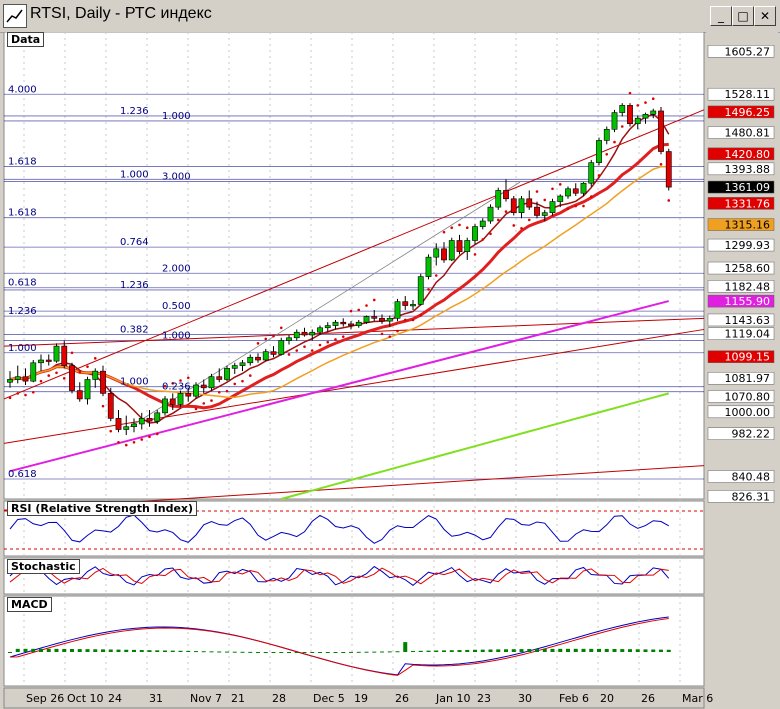  I want to click on close-button: ✕, so click(765, 16).